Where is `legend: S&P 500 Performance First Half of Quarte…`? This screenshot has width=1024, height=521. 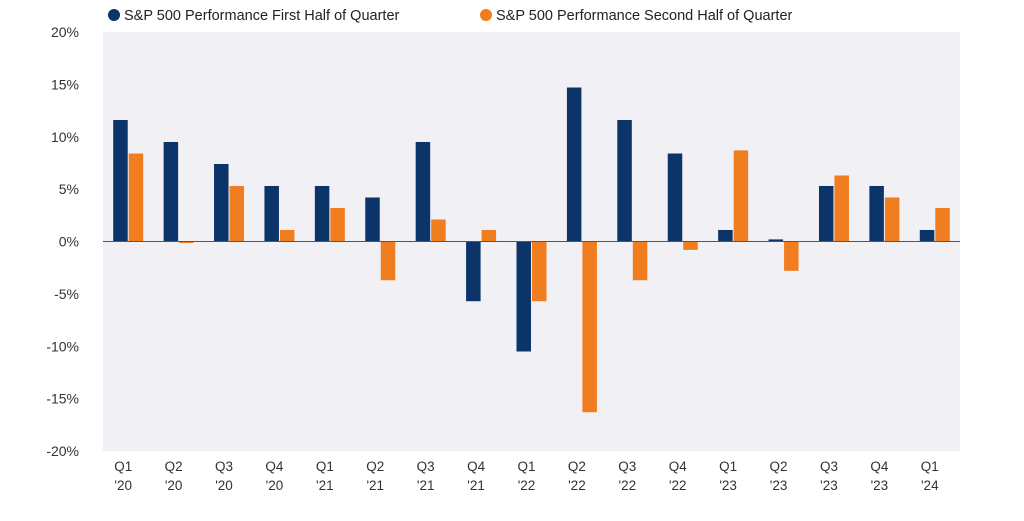
legend: S&P 500 Performance First Half of Quarte… is located at coordinates (450, 16).